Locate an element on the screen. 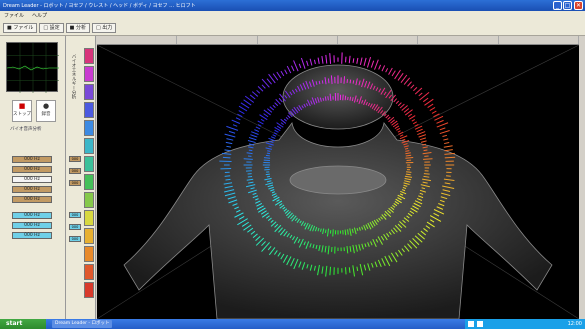 The image size is (585, 329). maximize-button: □ is located at coordinates (567, 5).